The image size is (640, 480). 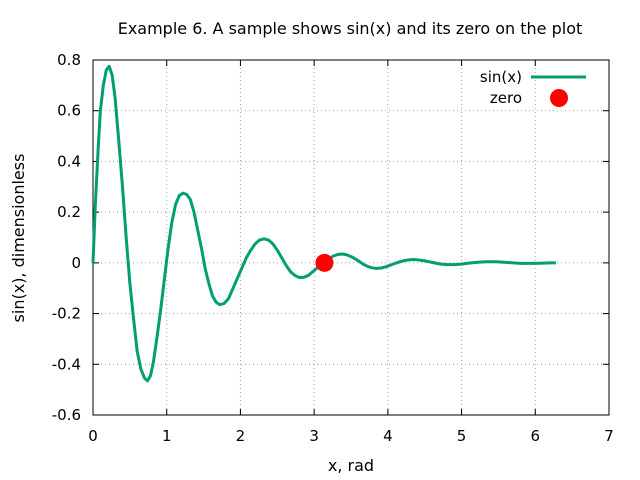 What do you see at coordinates (69, 111) in the screenshot?
I see `y-tick-label: 0.6` at bounding box center [69, 111].